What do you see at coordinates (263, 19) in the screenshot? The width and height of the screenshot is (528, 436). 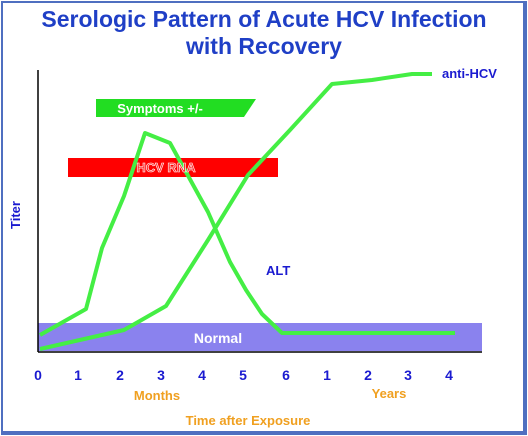 I see `title-line-1: Serologic Pattern of Acute HCV Infection` at bounding box center [263, 19].